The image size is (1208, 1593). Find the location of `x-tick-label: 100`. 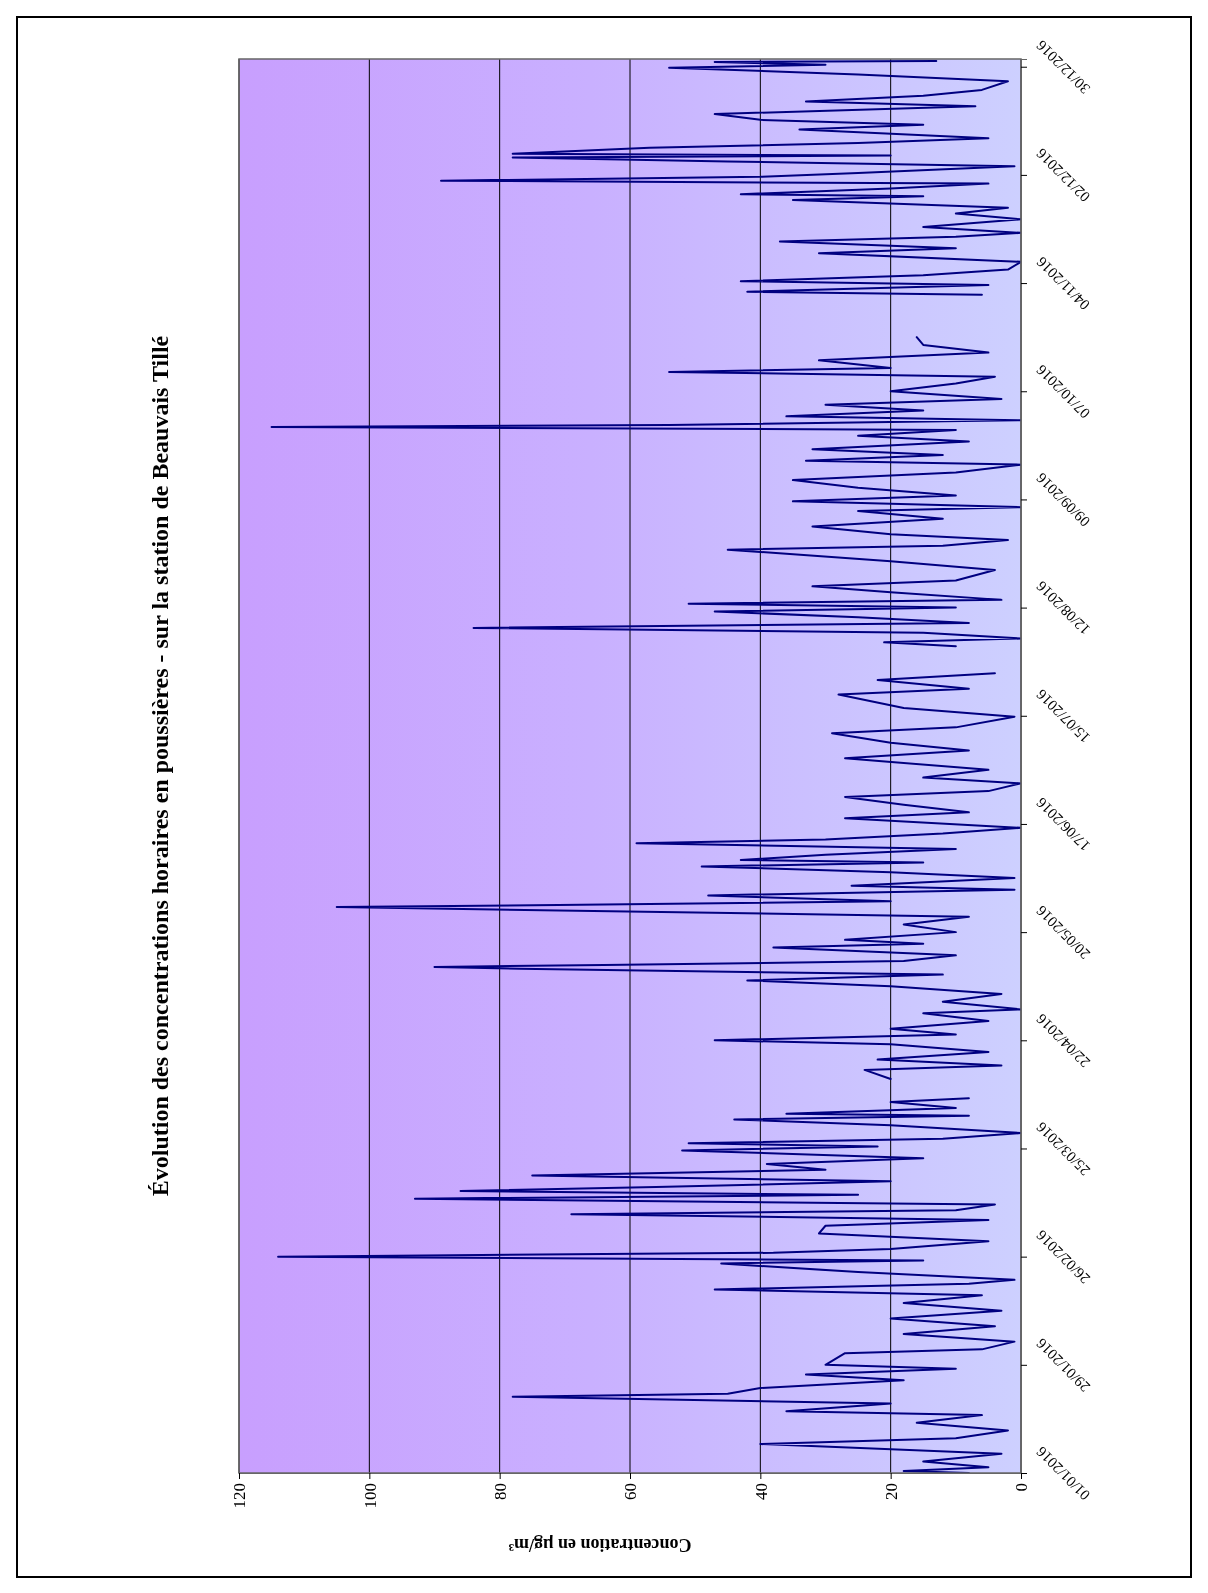

x-tick-label: 100 is located at coordinates (370, 1496).